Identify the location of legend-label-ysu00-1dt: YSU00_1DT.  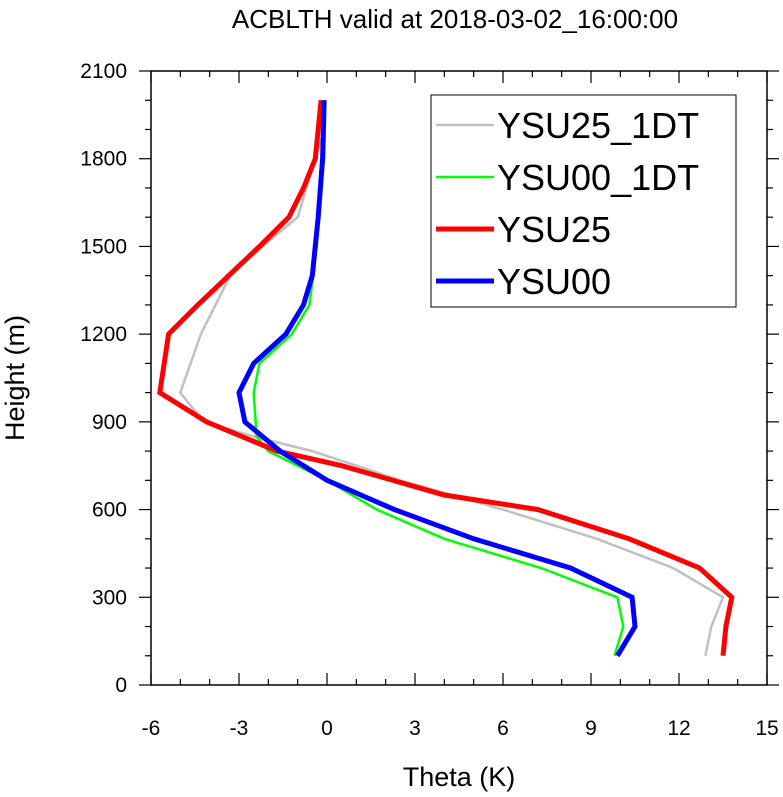
(598, 177).